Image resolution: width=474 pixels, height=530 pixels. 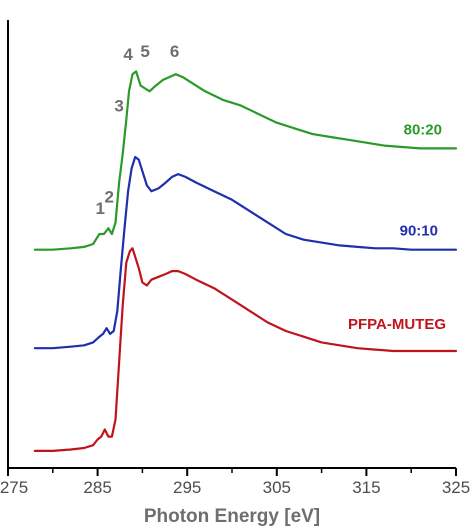 What do you see at coordinates (419, 231) in the screenshot?
I see `series-label: 90:10` at bounding box center [419, 231].